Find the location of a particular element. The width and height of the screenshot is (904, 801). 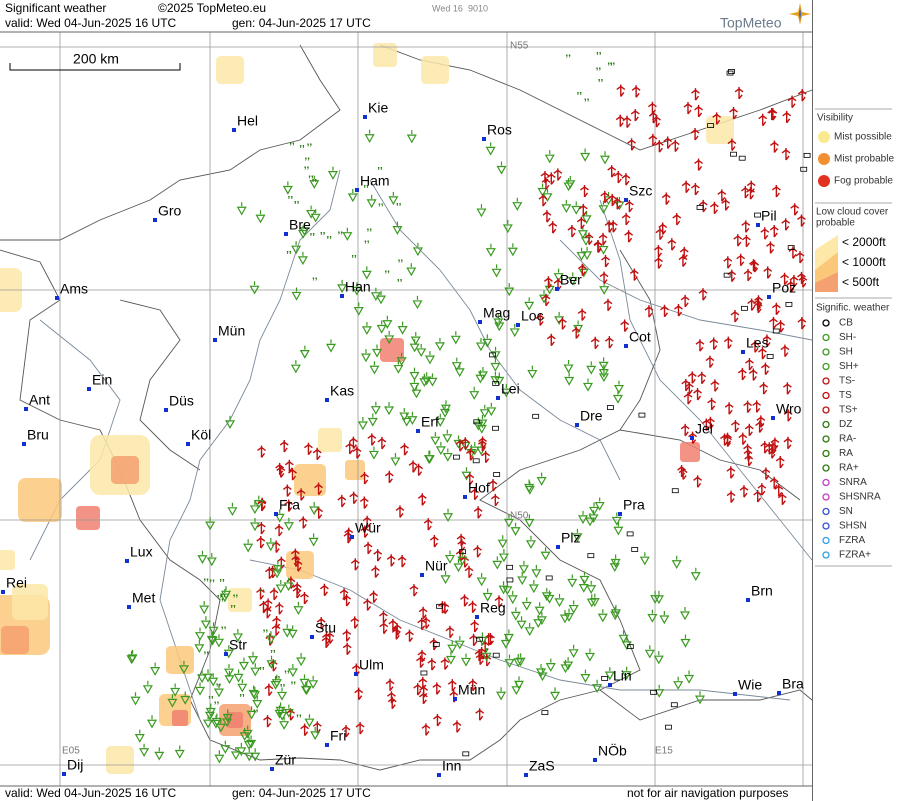

legend-item: Mist possible is located at coordinates (863, 137).